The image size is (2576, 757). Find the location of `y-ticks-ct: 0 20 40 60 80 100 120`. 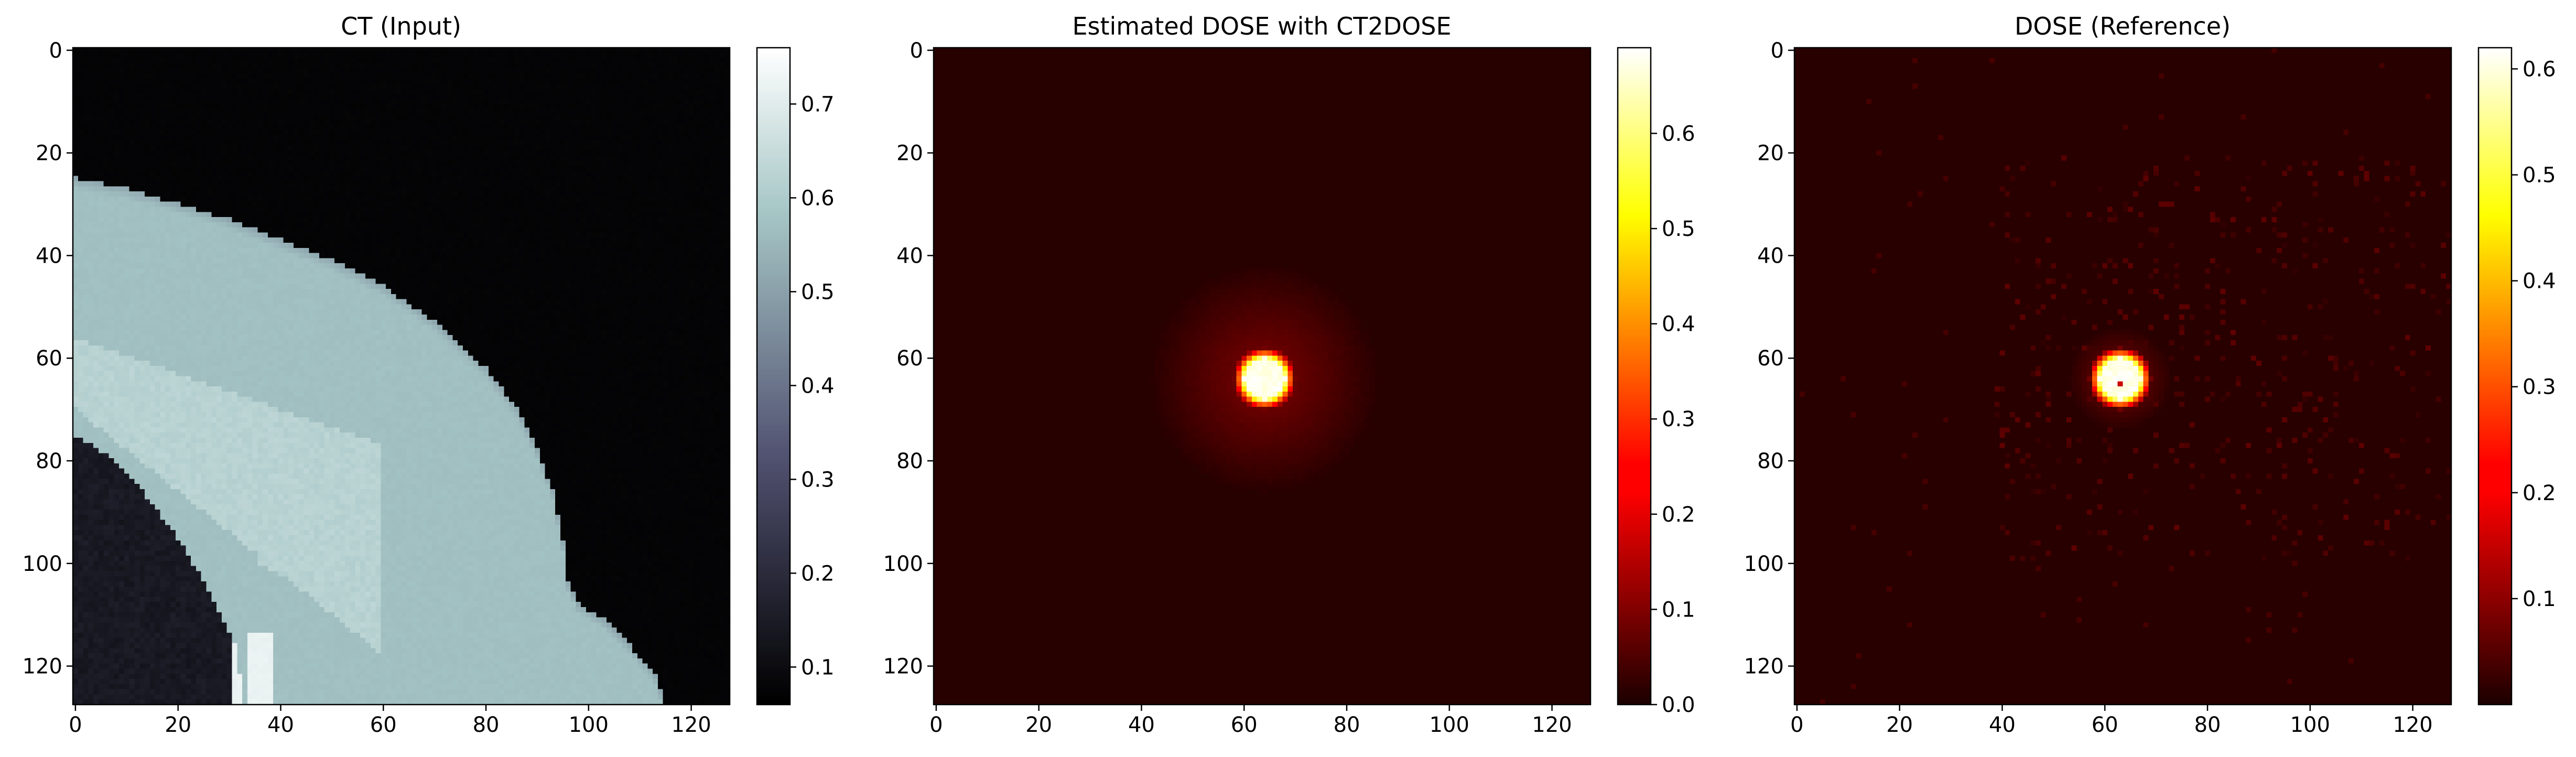

y-ticks-ct: 0 20 40 60 80 100 120 is located at coordinates (48, 359).